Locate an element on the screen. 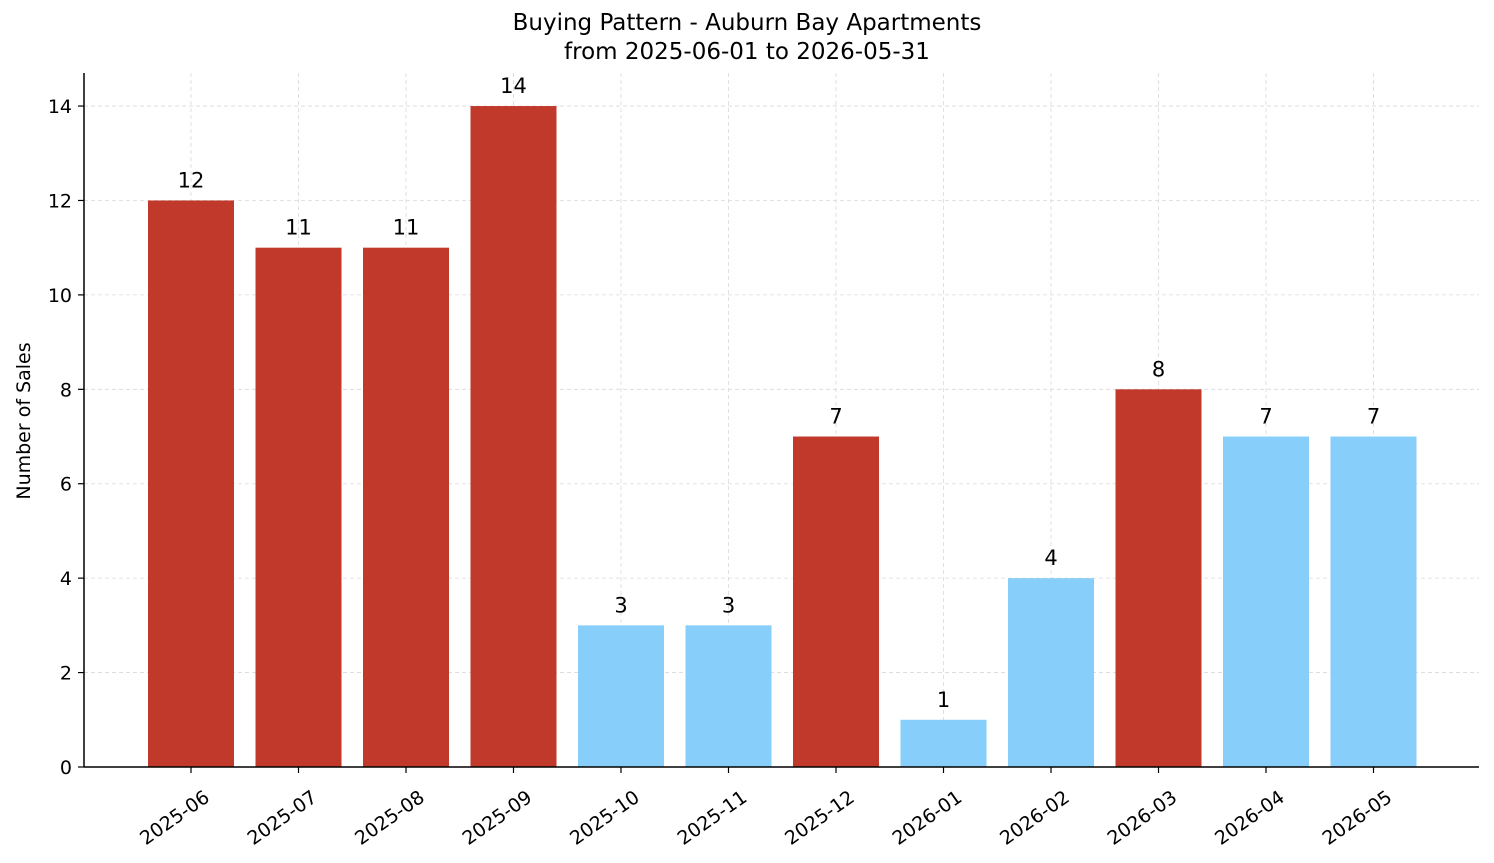 This screenshot has width=1494, height=863. x-tick-label: 2026-03 is located at coordinates (1143, 818).